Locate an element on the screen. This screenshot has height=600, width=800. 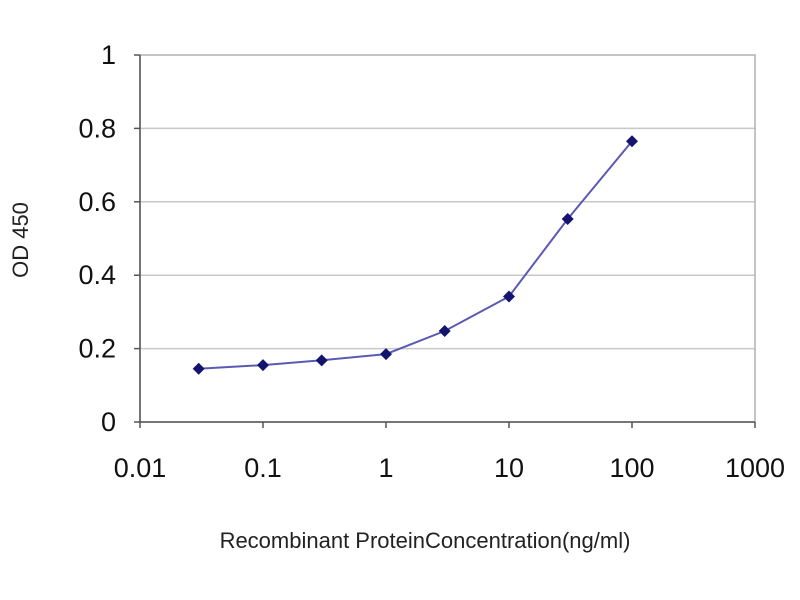
y-axis-label: OD 450 is located at coordinates (20, 240).